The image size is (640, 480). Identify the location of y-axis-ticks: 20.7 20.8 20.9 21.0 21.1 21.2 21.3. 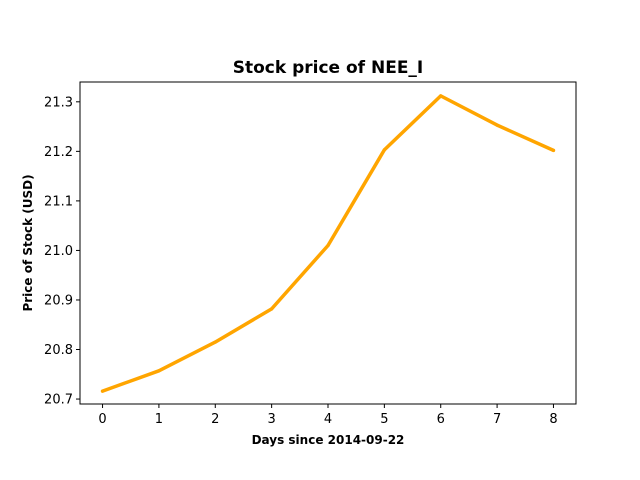
(62, 251).